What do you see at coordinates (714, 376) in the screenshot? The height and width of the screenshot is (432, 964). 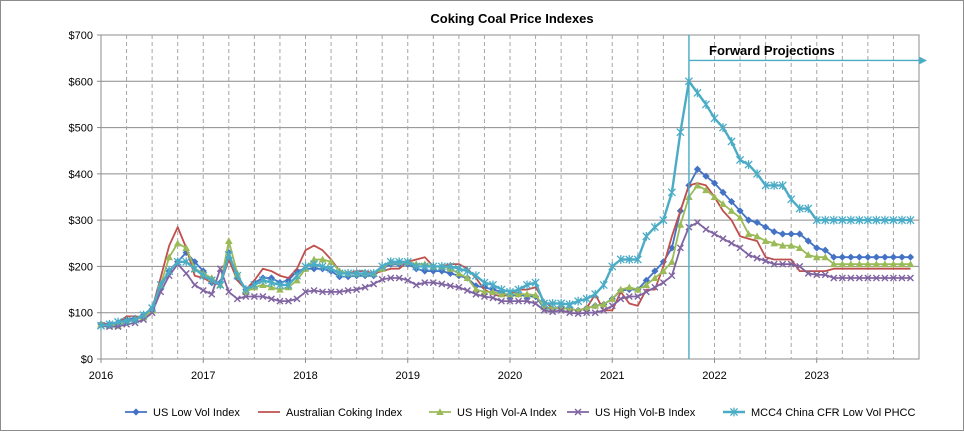 I see `x-tick-label: 2022` at bounding box center [714, 376].